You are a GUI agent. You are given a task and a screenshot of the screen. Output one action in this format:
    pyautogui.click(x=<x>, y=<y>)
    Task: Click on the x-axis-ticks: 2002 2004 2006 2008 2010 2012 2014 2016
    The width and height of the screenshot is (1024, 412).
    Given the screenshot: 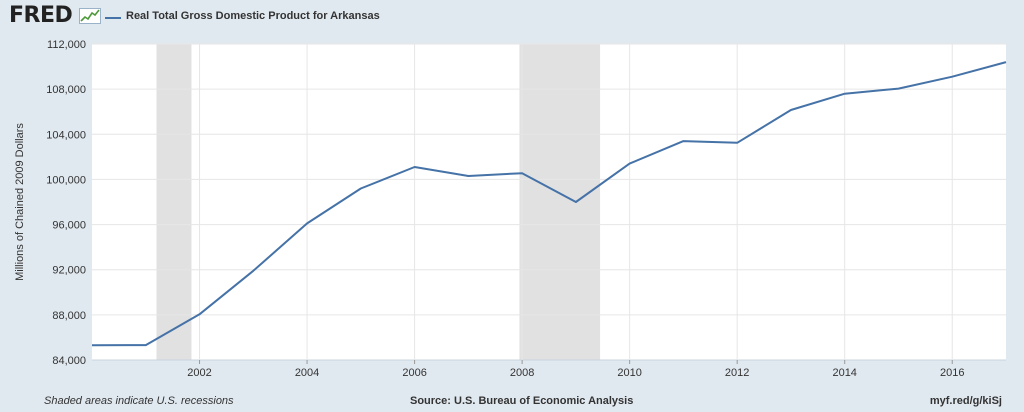 What is the action you would take?
    pyautogui.click(x=575, y=369)
    